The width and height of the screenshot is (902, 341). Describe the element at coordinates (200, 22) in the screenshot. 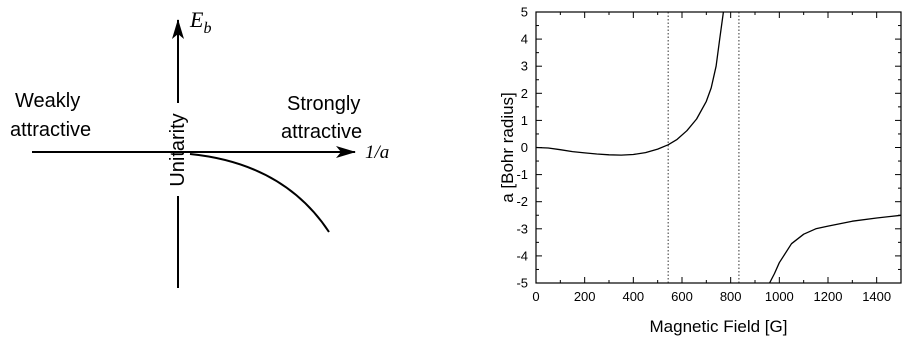

I see `y-axis-label: Eb` at that location.